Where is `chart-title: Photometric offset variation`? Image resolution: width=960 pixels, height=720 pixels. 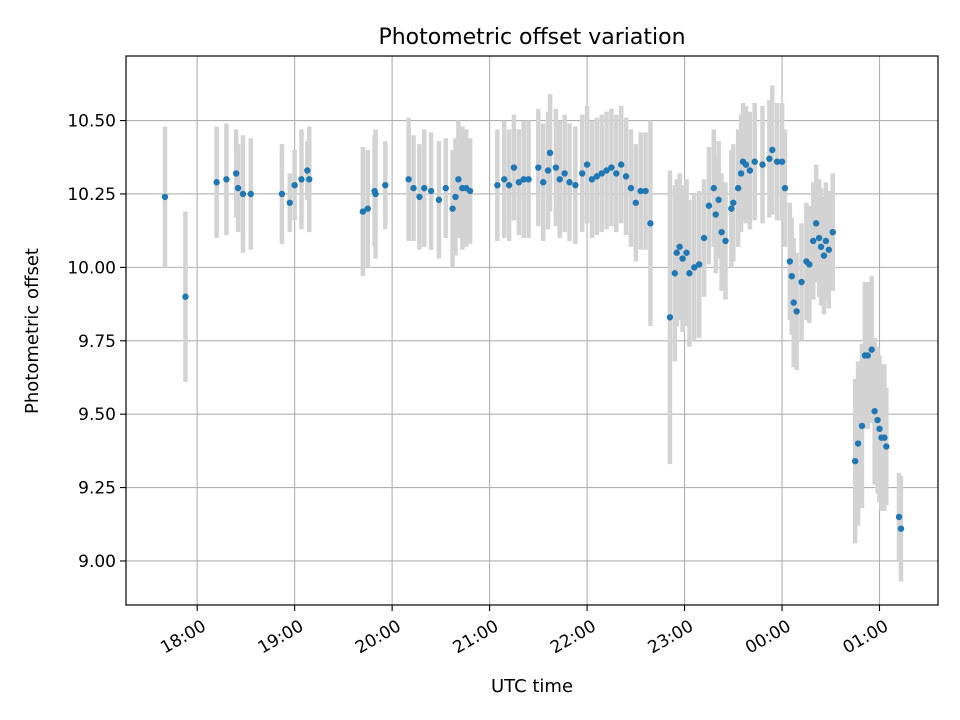
chart-title: Photometric offset variation is located at coordinates (531, 37).